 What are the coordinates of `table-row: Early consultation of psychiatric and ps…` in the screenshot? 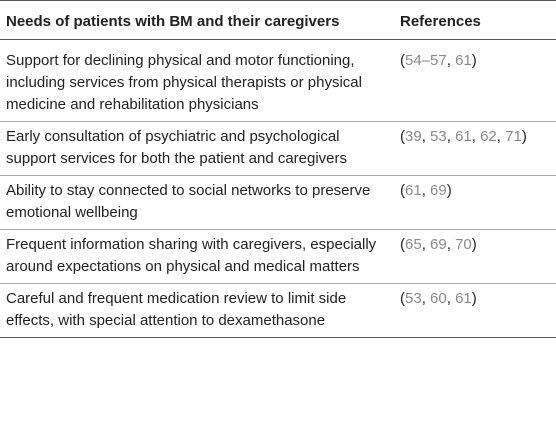 It's located at (278, 148).